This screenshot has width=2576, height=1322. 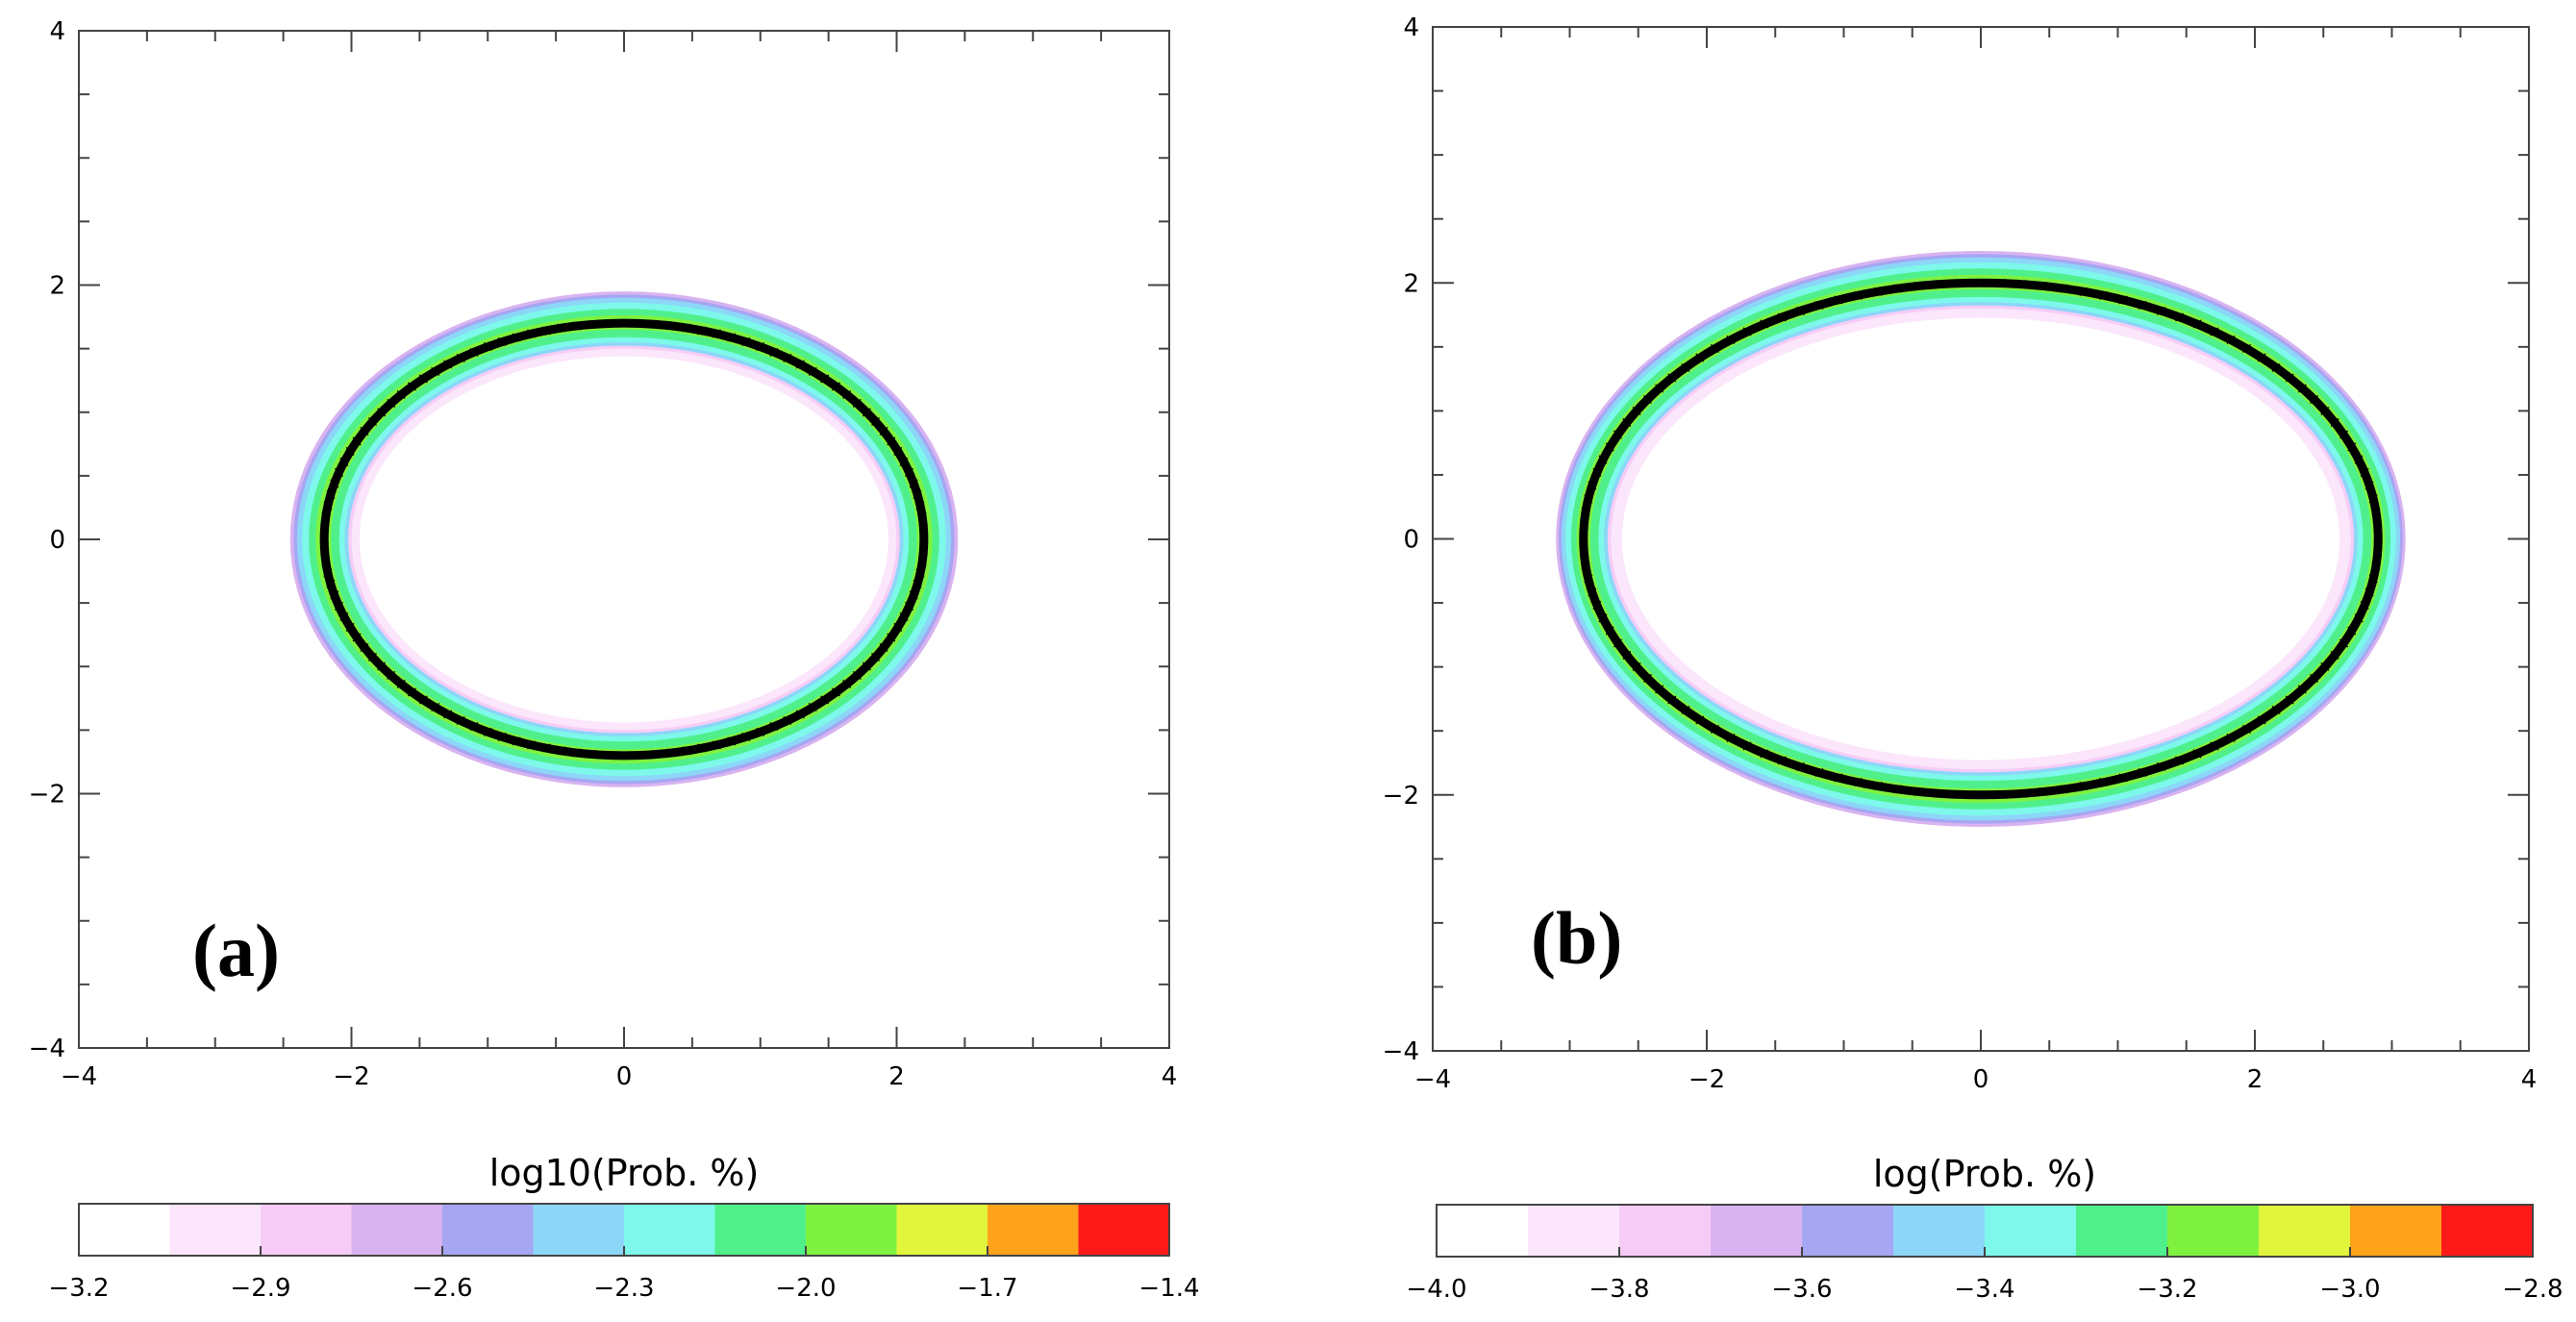 I want to click on colorbar-tick-label: −2.6, so click(x=442, y=1288).